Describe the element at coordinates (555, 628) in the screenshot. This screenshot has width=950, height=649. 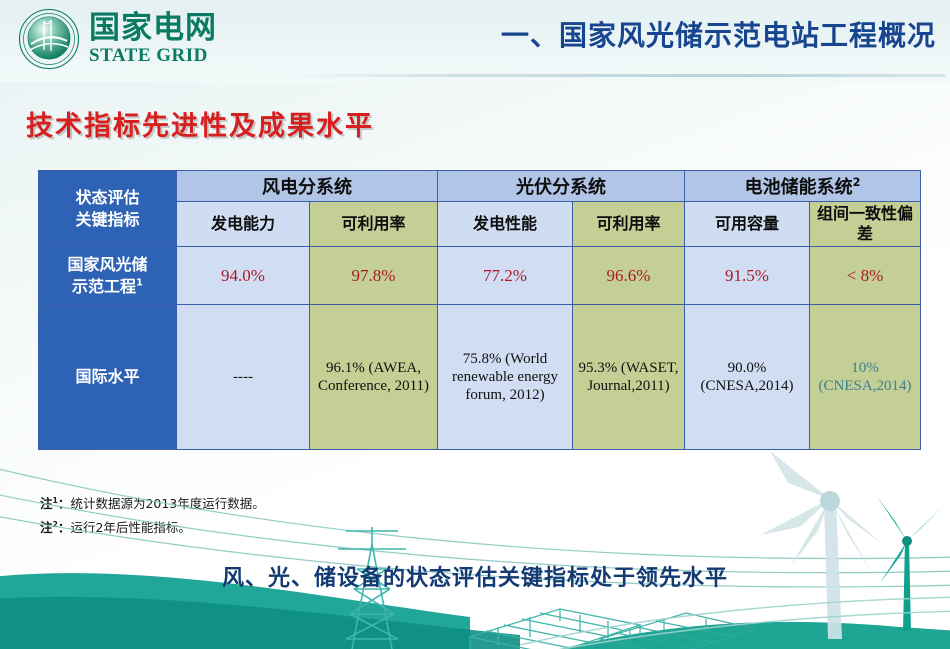
I see `solar-array-icon` at that location.